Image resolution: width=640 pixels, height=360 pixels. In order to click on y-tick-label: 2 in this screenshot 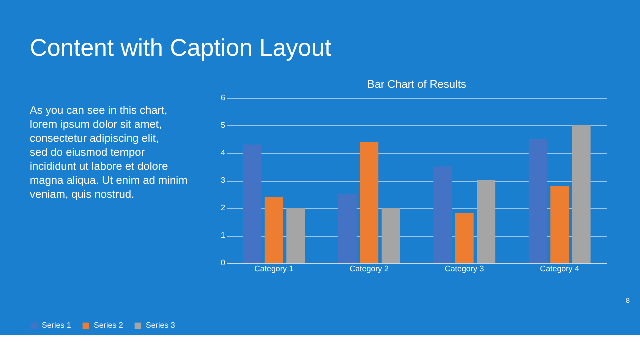, I will do `click(223, 208)`.